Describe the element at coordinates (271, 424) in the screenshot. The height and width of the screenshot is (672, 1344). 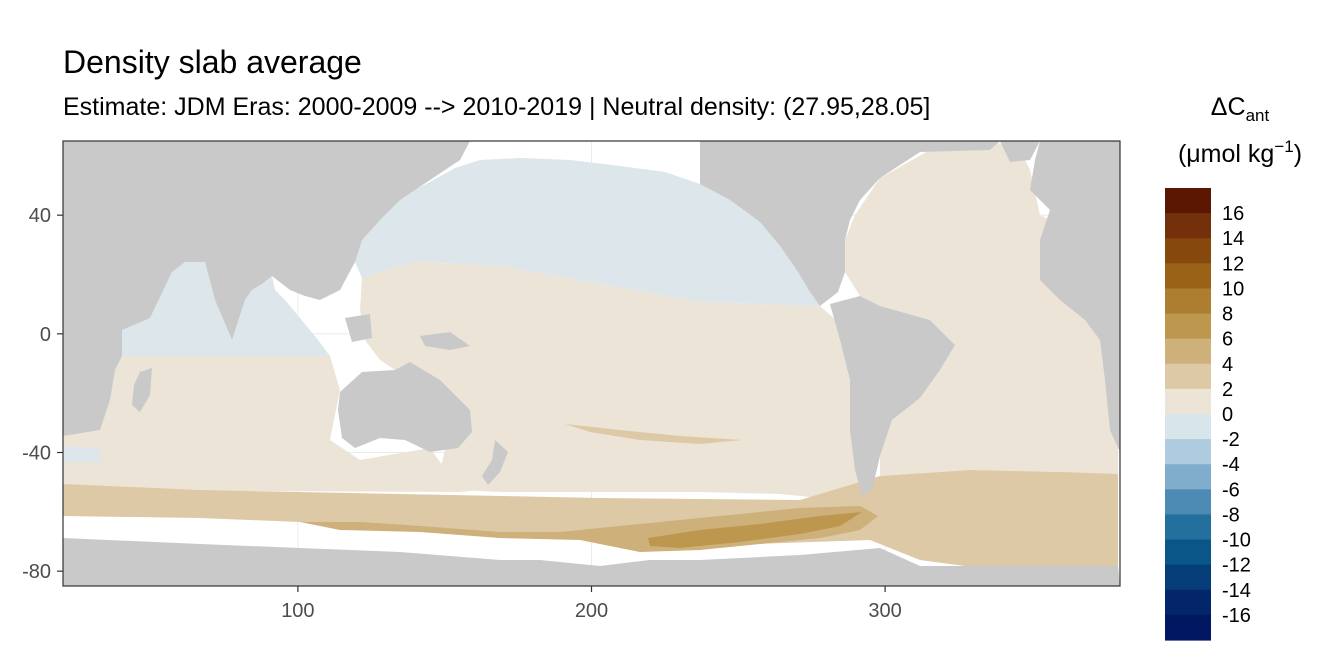
I see `region-southern-indian` at that location.